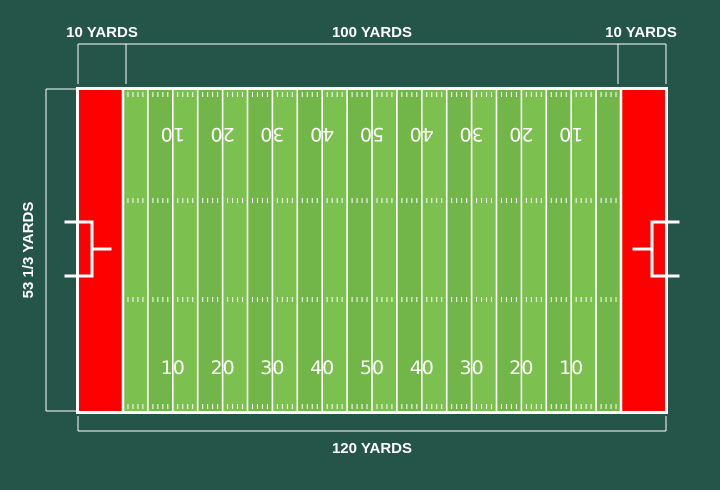 The height and width of the screenshot is (490, 720). What do you see at coordinates (88, 249) in the screenshot?
I see `left-goal-post-icon` at bounding box center [88, 249].